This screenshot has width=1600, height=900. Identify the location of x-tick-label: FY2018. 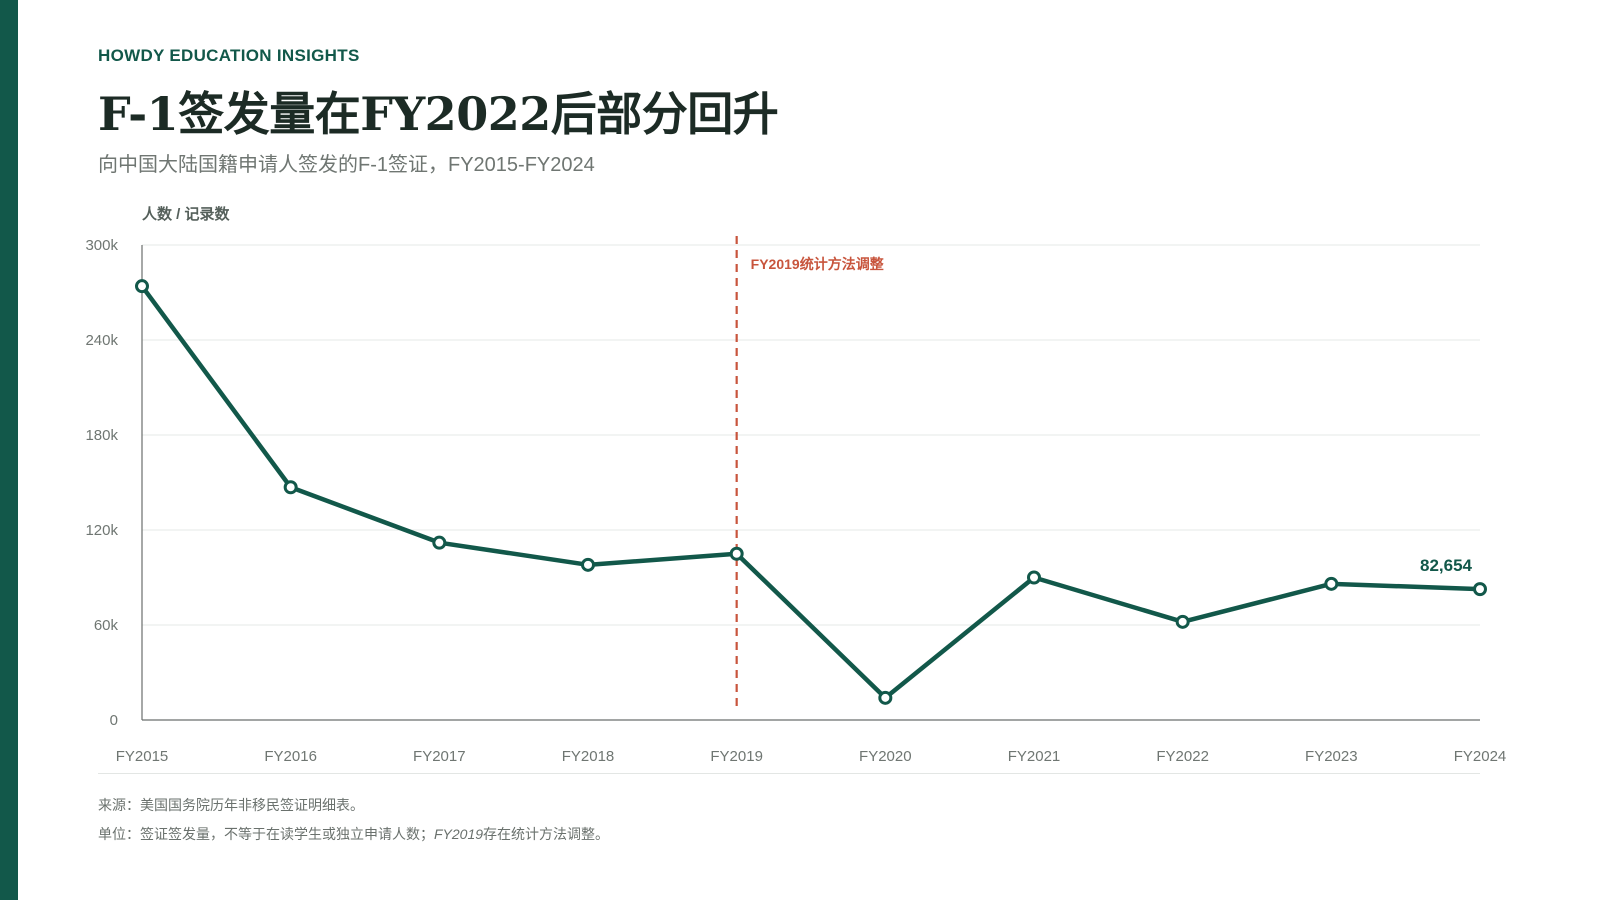
(588, 756).